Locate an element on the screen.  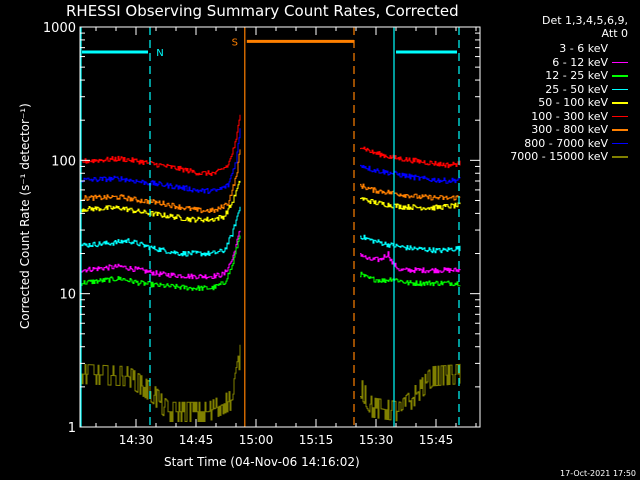
legend-item: 12 - 25 keV is located at coordinates (553, 75).